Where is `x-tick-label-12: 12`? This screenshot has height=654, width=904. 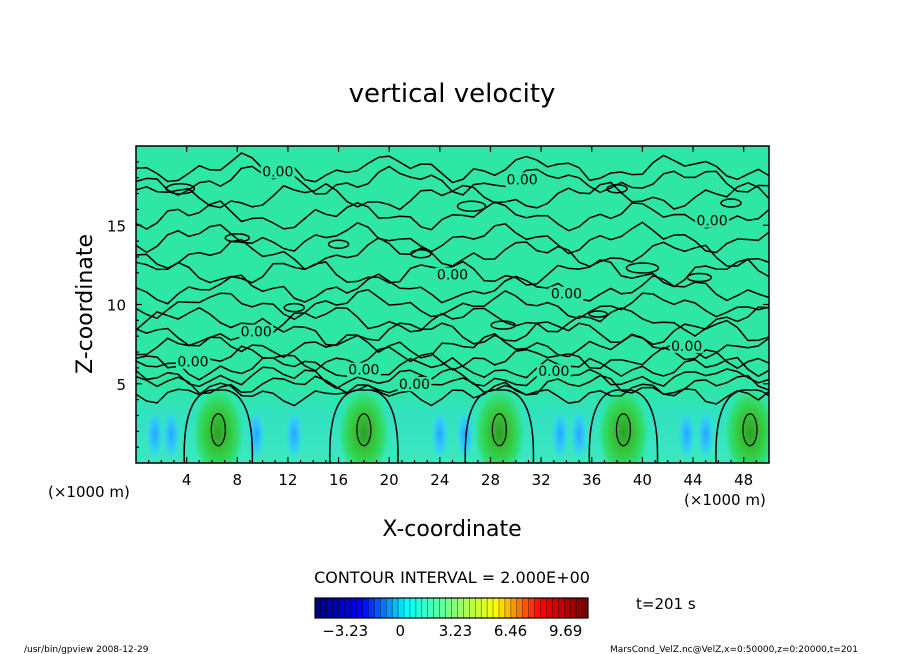
x-tick-label-12: 12 is located at coordinates (287, 480).